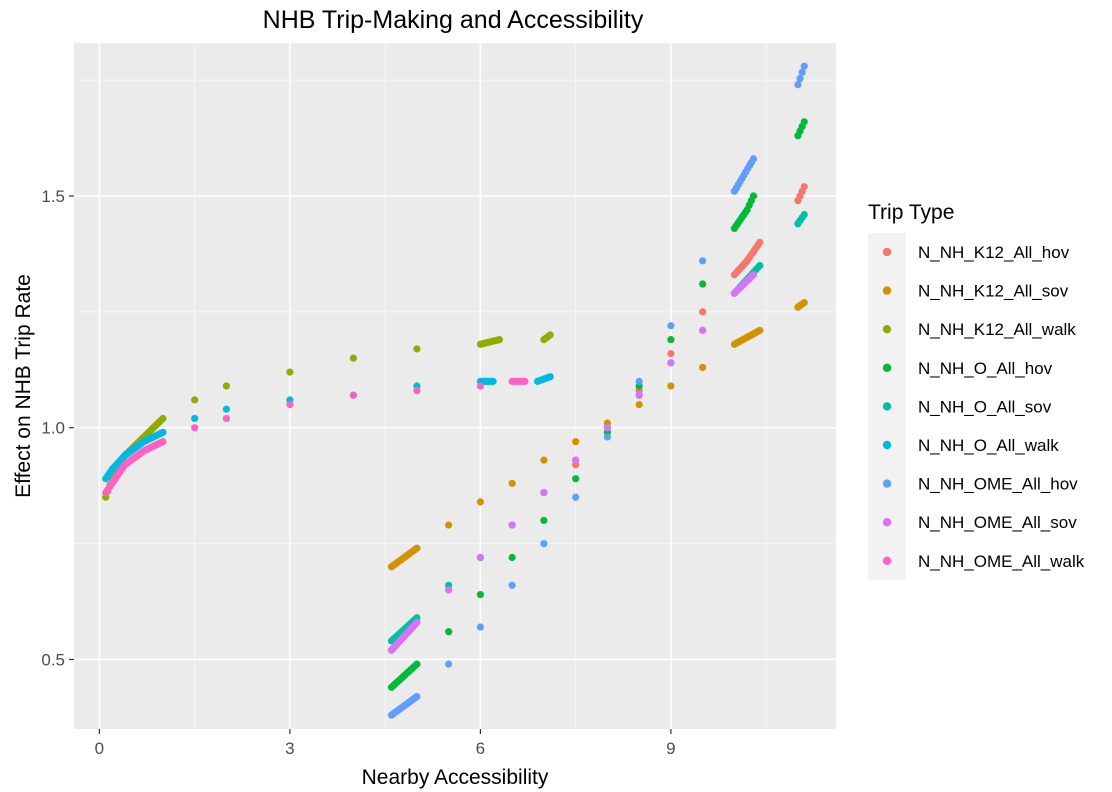 Image resolution: width=1112 pixels, height=792 pixels. What do you see at coordinates (480, 748) in the screenshot?
I see `x-tick-label: 6` at bounding box center [480, 748].